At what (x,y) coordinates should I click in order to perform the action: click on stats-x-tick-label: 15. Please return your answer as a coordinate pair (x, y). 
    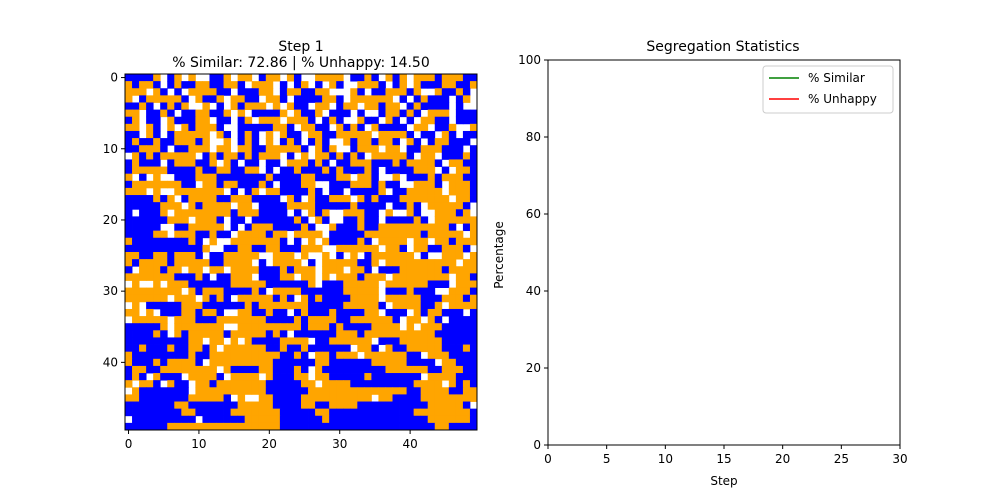
    Looking at the image, I should click on (723, 459).